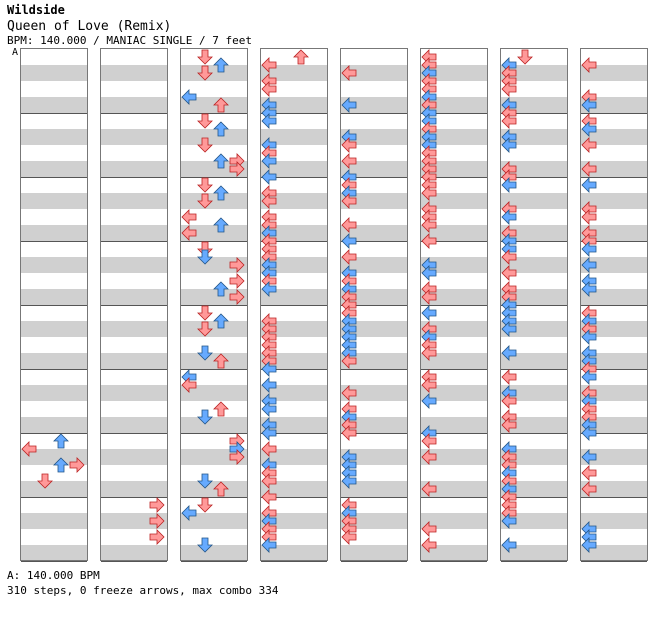 This screenshot has width=672, height=620. Describe the element at coordinates (53, 575) in the screenshot. I see `bpm-summary: A: 140.000 BPM` at that location.